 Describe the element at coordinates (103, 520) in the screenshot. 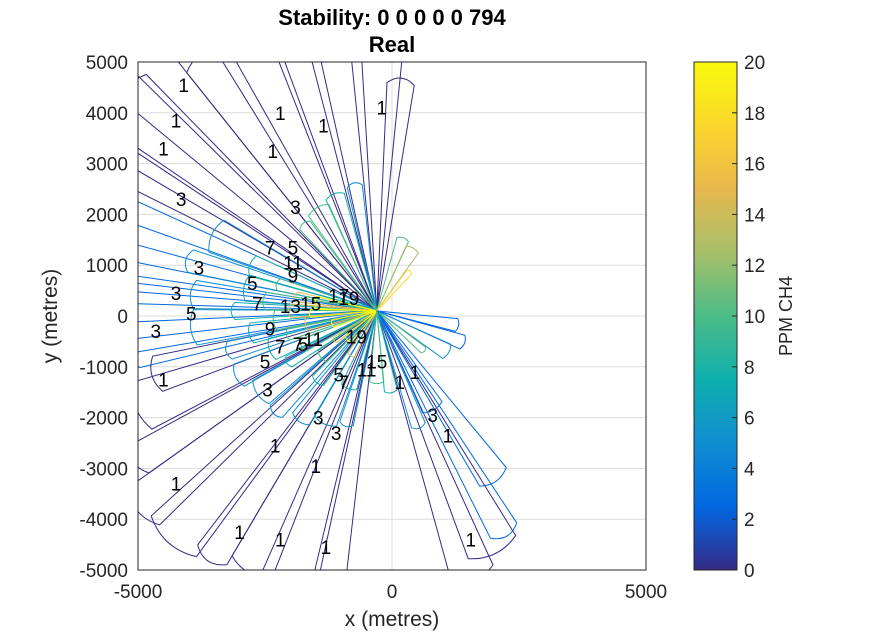

I see `y-tick-label: -4000` at that location.